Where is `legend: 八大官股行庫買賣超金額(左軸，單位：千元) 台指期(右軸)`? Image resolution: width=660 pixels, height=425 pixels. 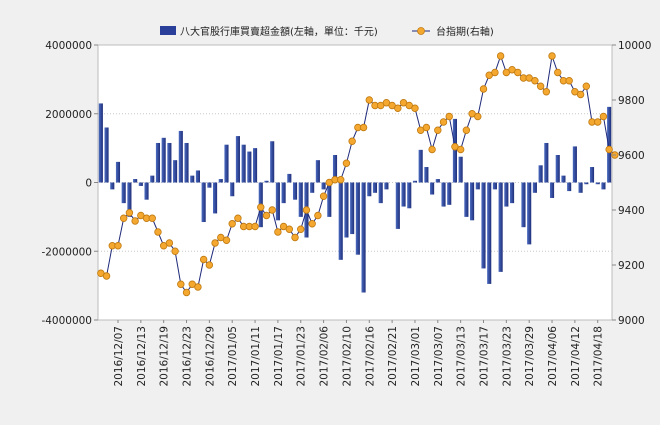
legend: 八大官股行庫買賣超金額(左軸，單位：千元) 台指期(右軸) is located at coordinates (327, 31).